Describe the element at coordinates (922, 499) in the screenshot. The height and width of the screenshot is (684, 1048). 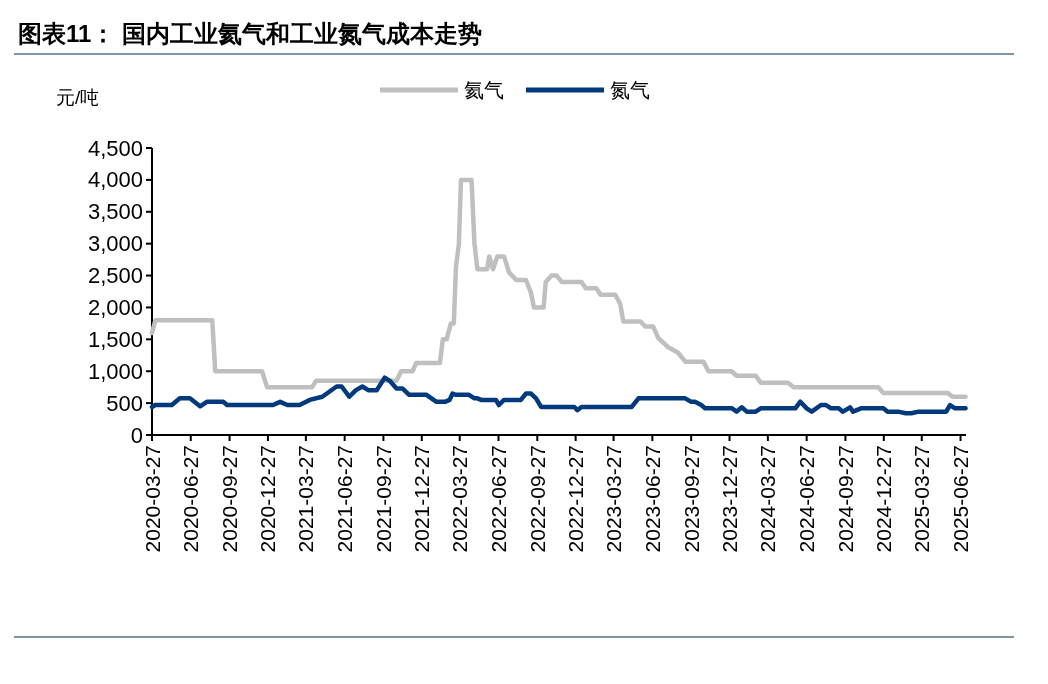
I see `x-tick-label: 2025-03-27` at that location.